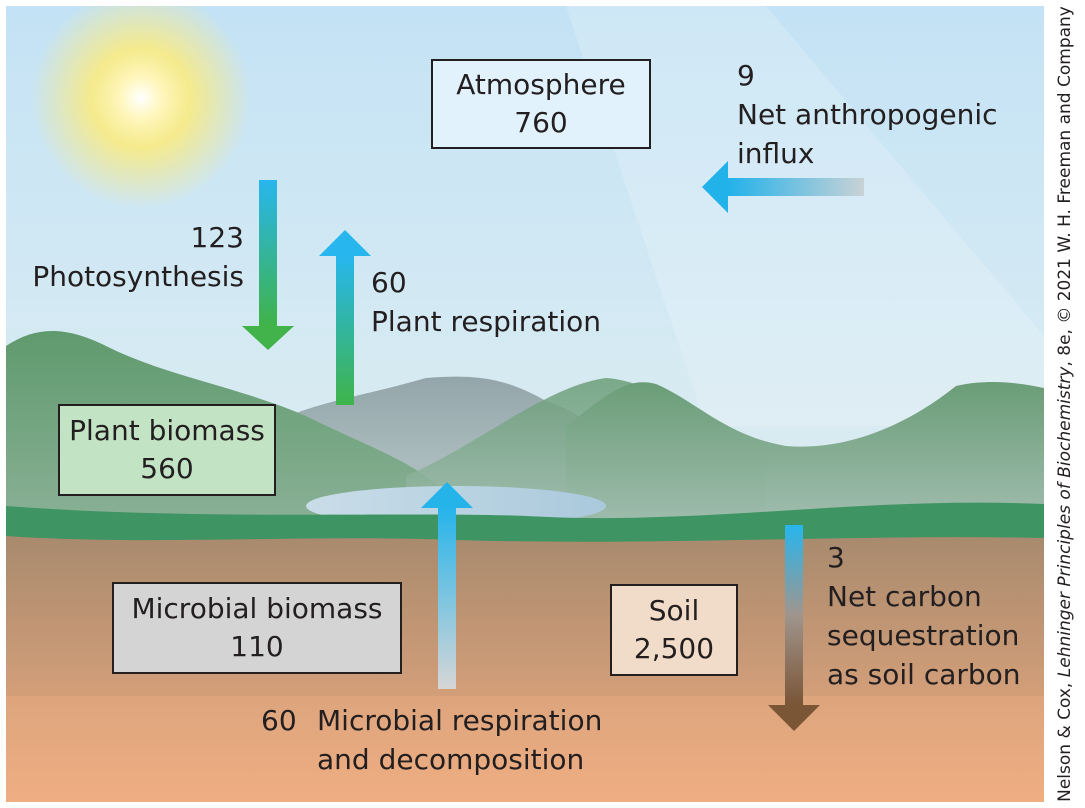  I want to click on credit-suffix: , 8e, © 2021 W. H. Freeman and Company, so click(1065, 186).